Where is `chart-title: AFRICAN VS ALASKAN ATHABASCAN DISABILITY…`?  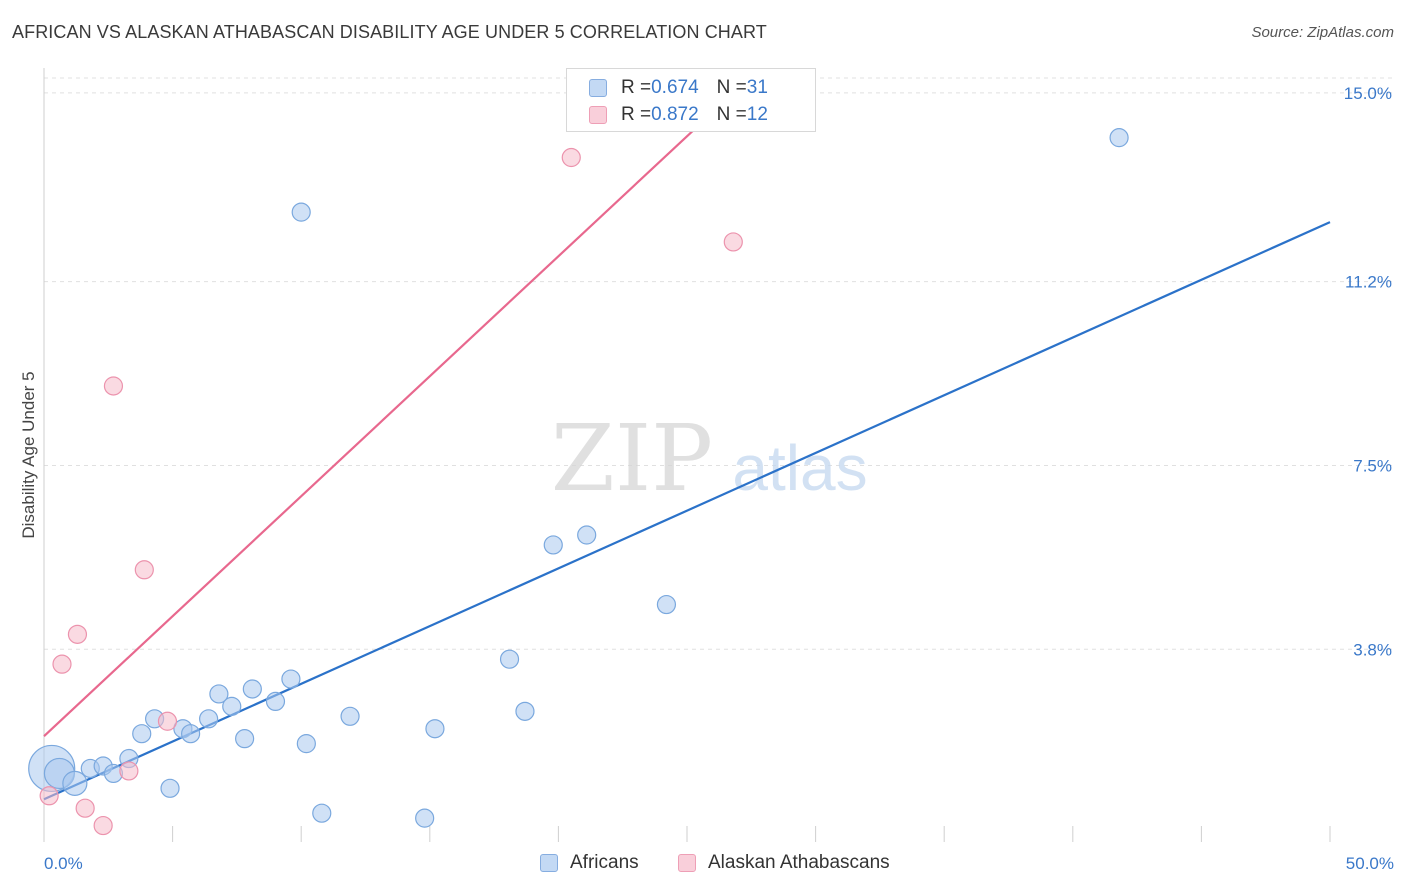
chart-title: AFRICAN VS ALASKAN ATHABASCAN DISABILITY… is located at coordinates (389, 32).